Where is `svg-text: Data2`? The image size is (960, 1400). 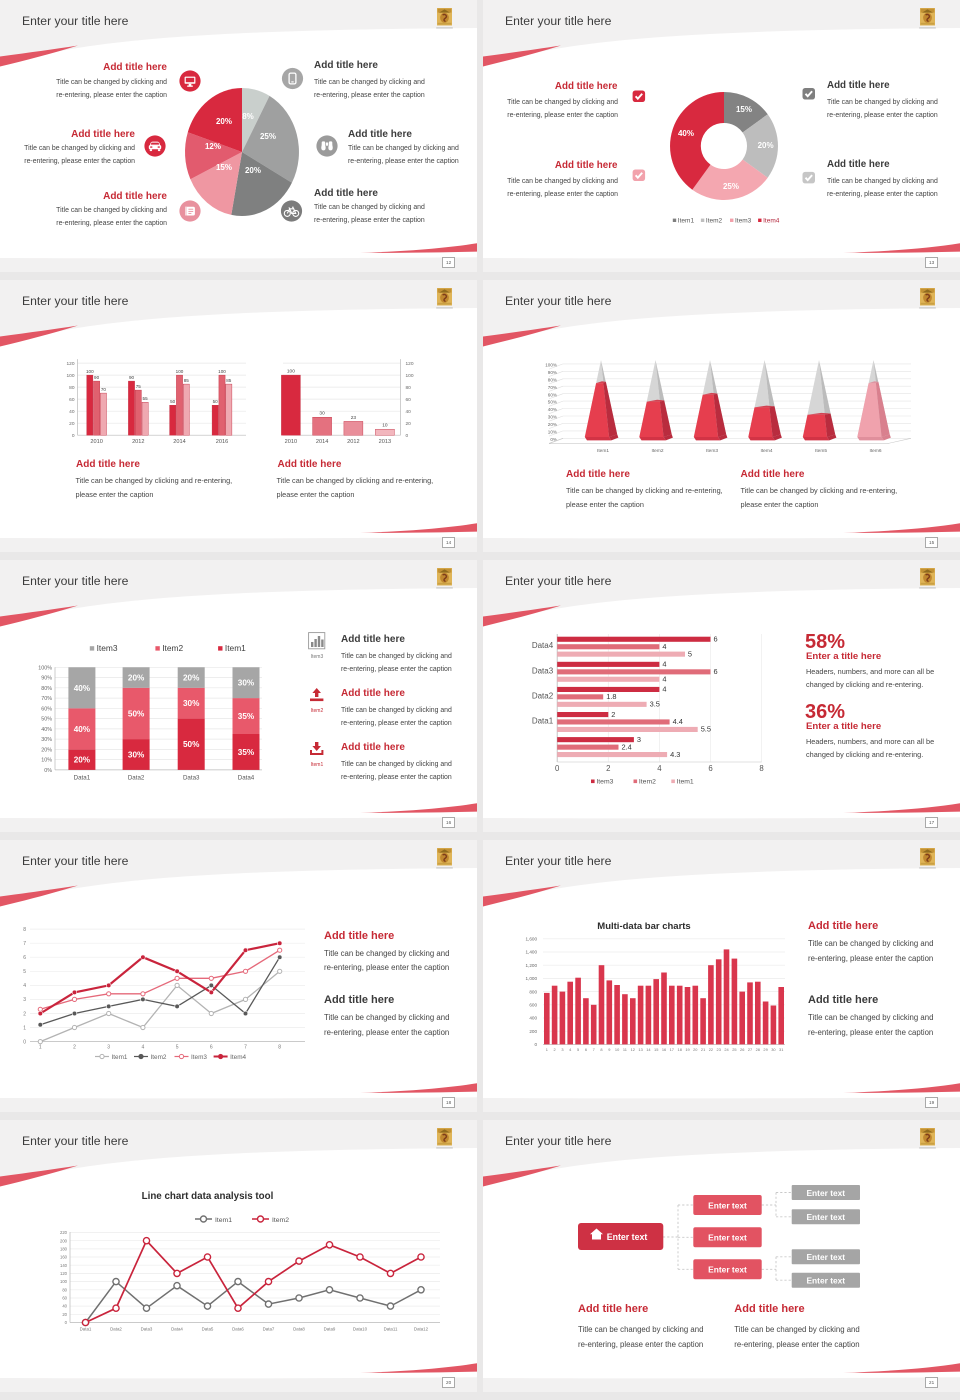
svg-text: Data2 is located at coordinates (543, 695).